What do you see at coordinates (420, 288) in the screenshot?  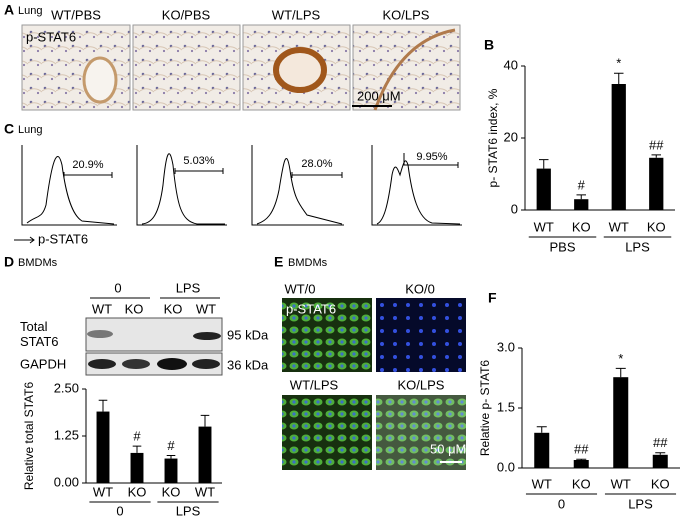 I see `image-label: KO/0` at bounding box center [420, 288].